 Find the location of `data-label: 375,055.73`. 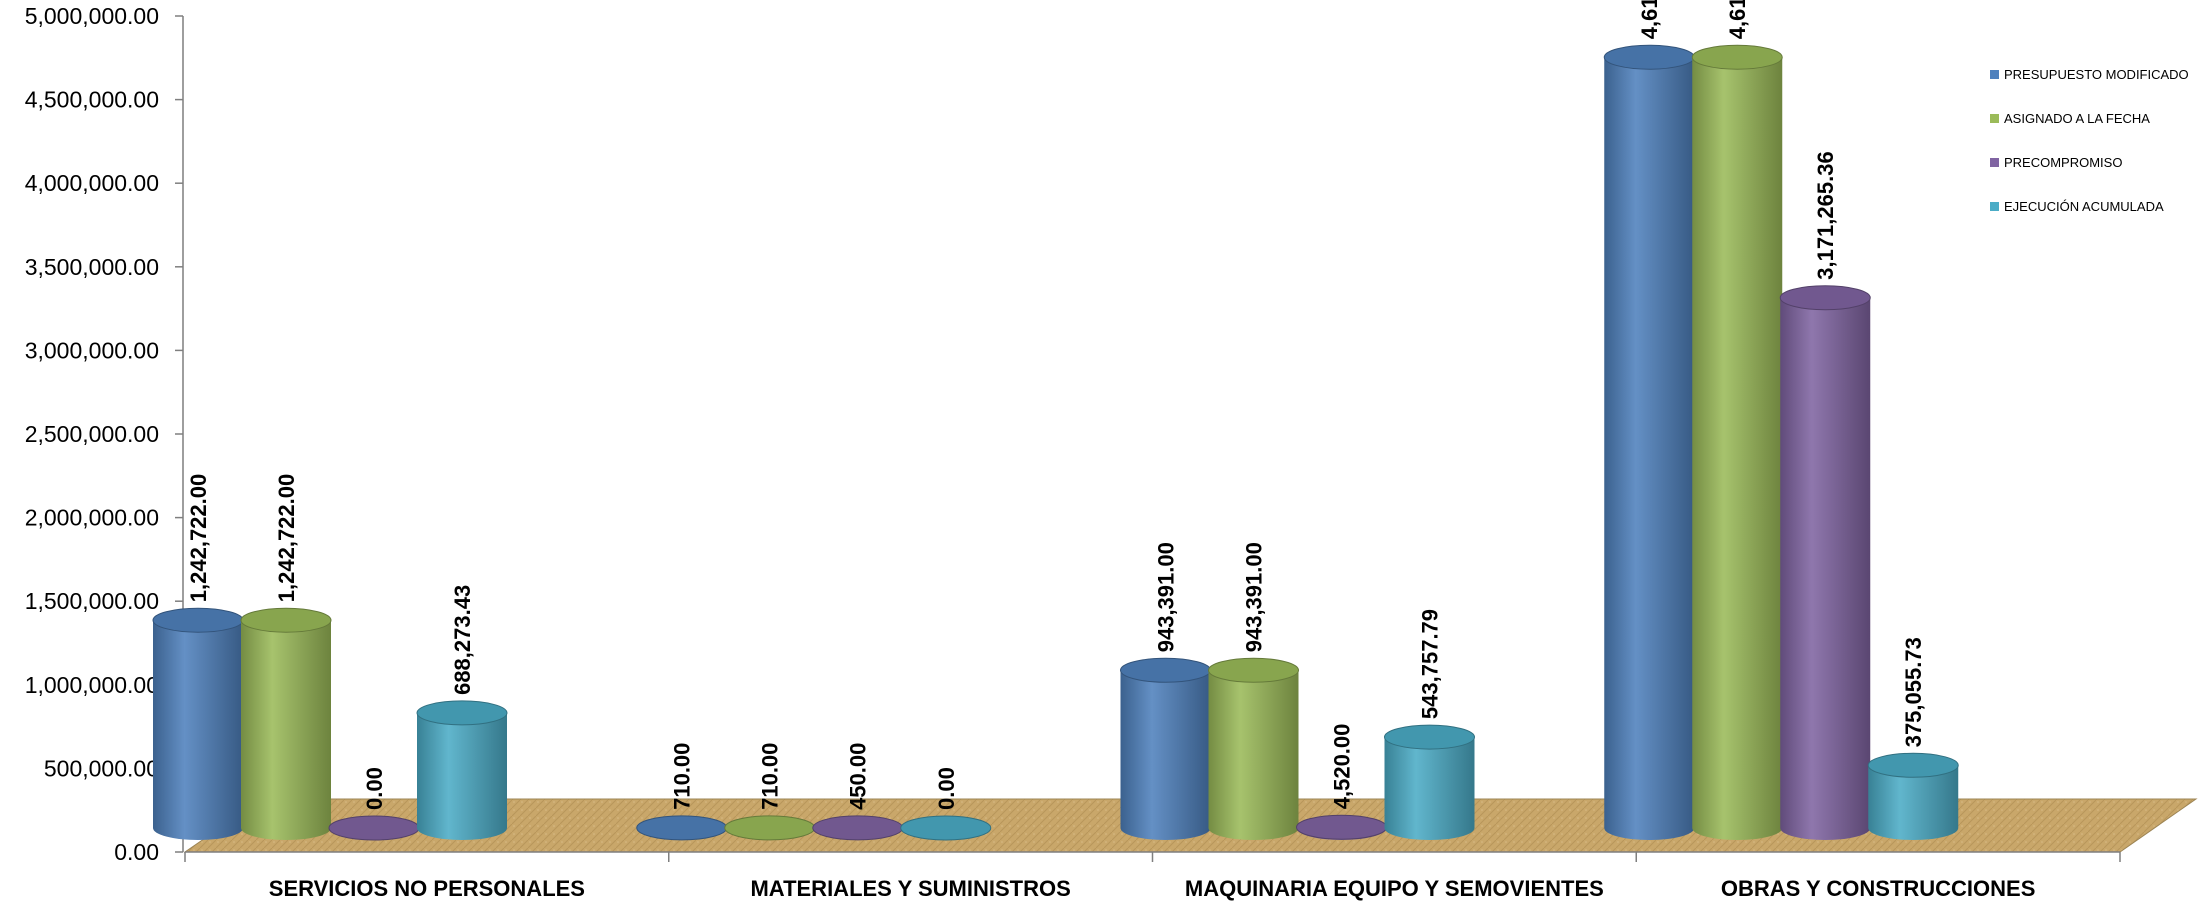

data-label: 375,055.73 is located at coordinates (1913, 692).